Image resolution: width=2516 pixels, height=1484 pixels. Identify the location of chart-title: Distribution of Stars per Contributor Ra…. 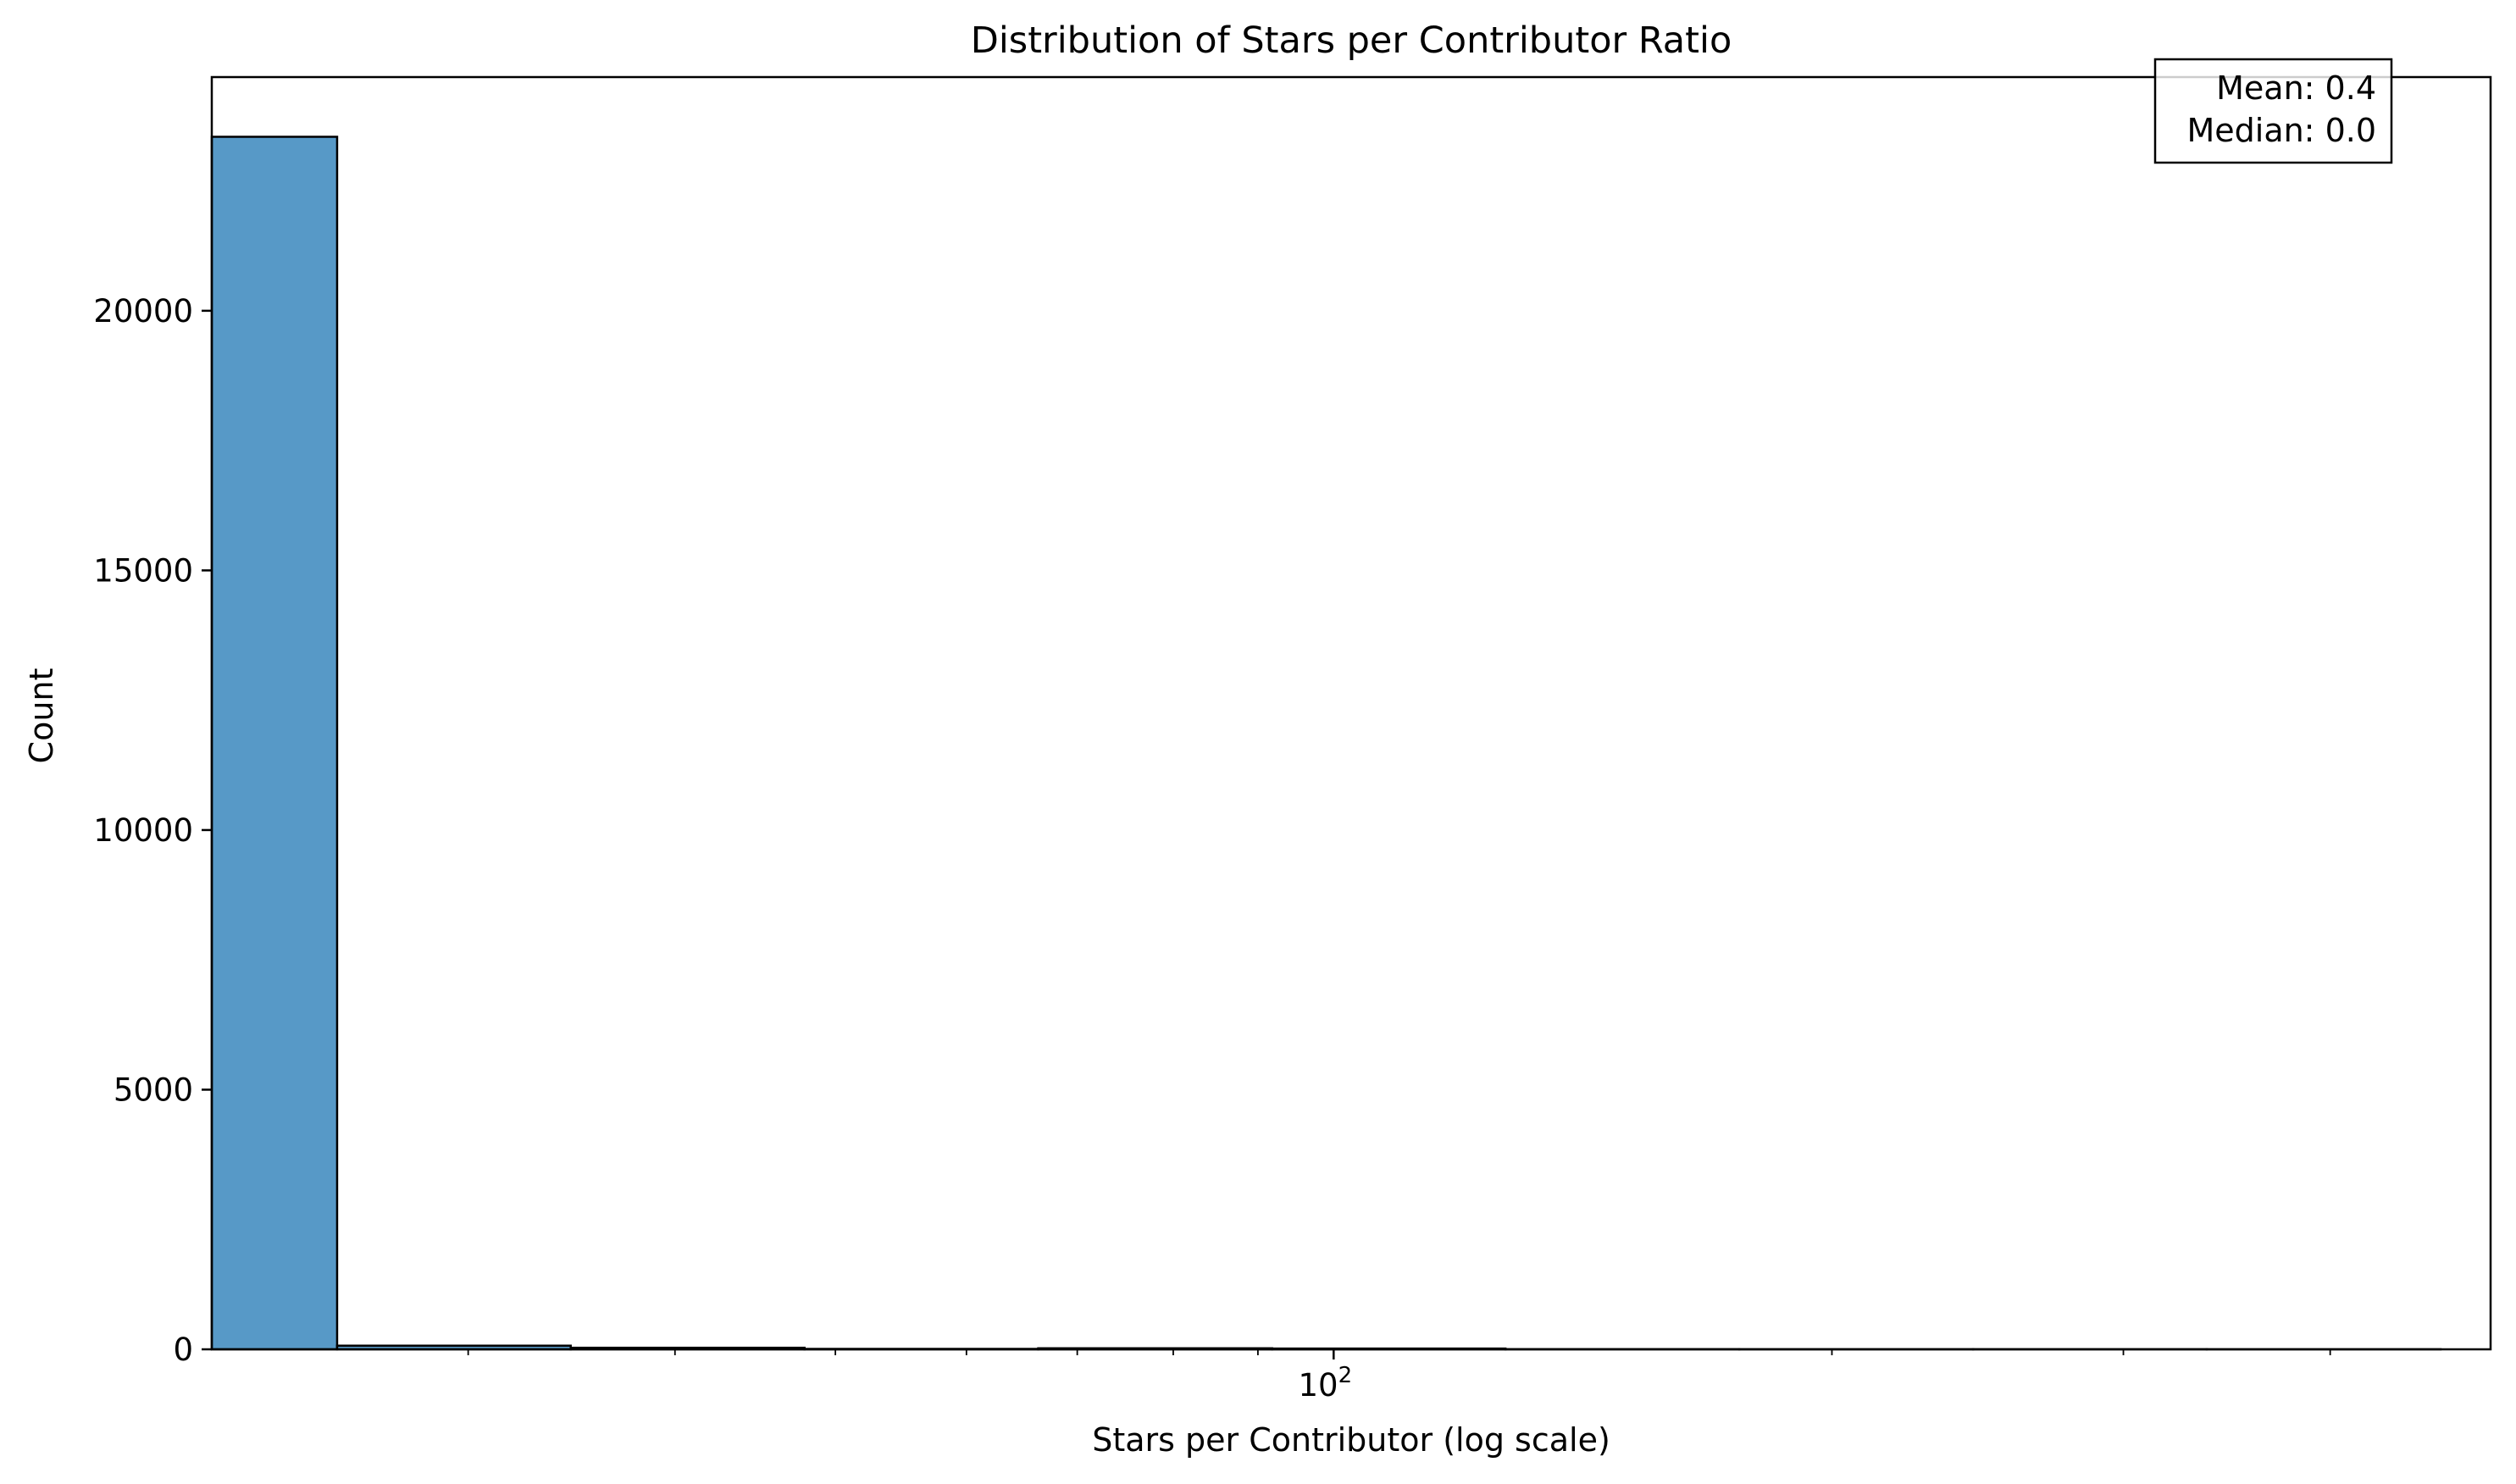
(1352, 40).